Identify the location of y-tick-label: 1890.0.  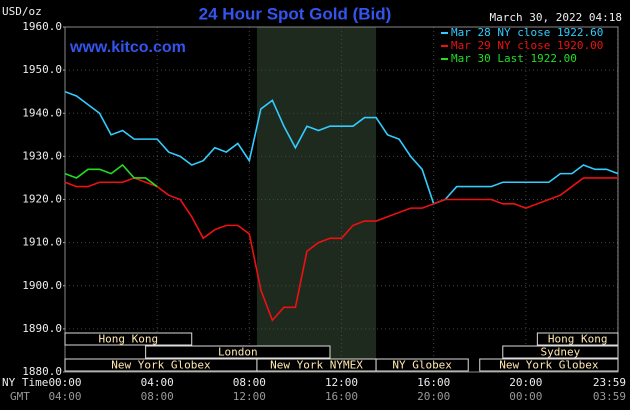
(42, 328).